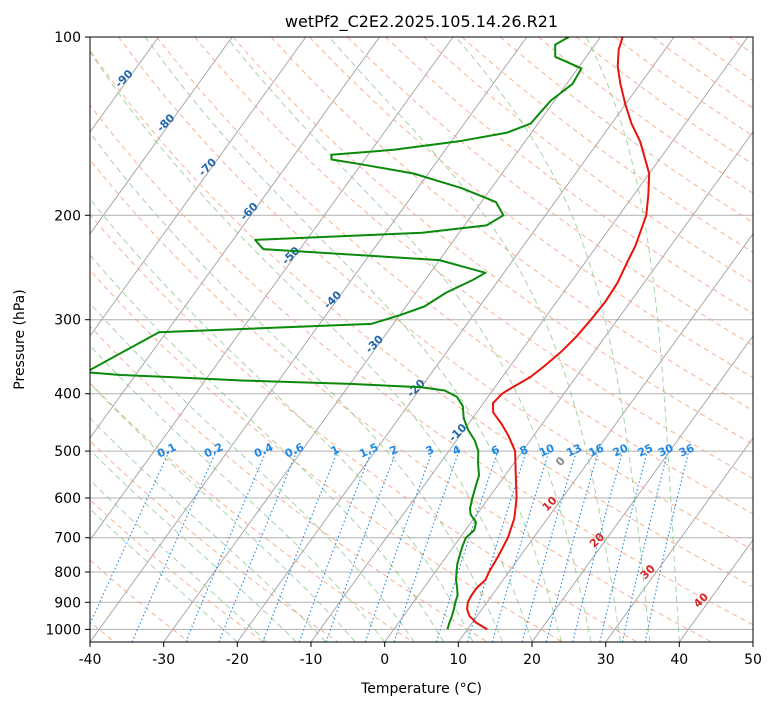 The height and width of the screenshot is (708, 775). I want to click on x-tick-label: 0, so click(384, 660).